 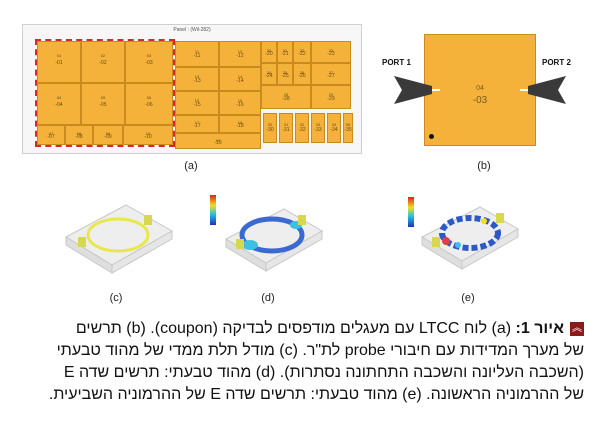 I want to click on tile-id-small: 06, so click(x=149, y=98).